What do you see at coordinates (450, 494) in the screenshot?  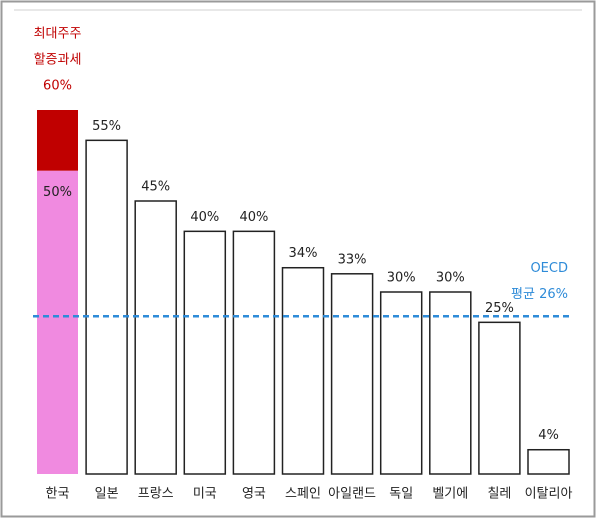 I see `x-tick-label: 벨기에` at bounding box center [450, 494].